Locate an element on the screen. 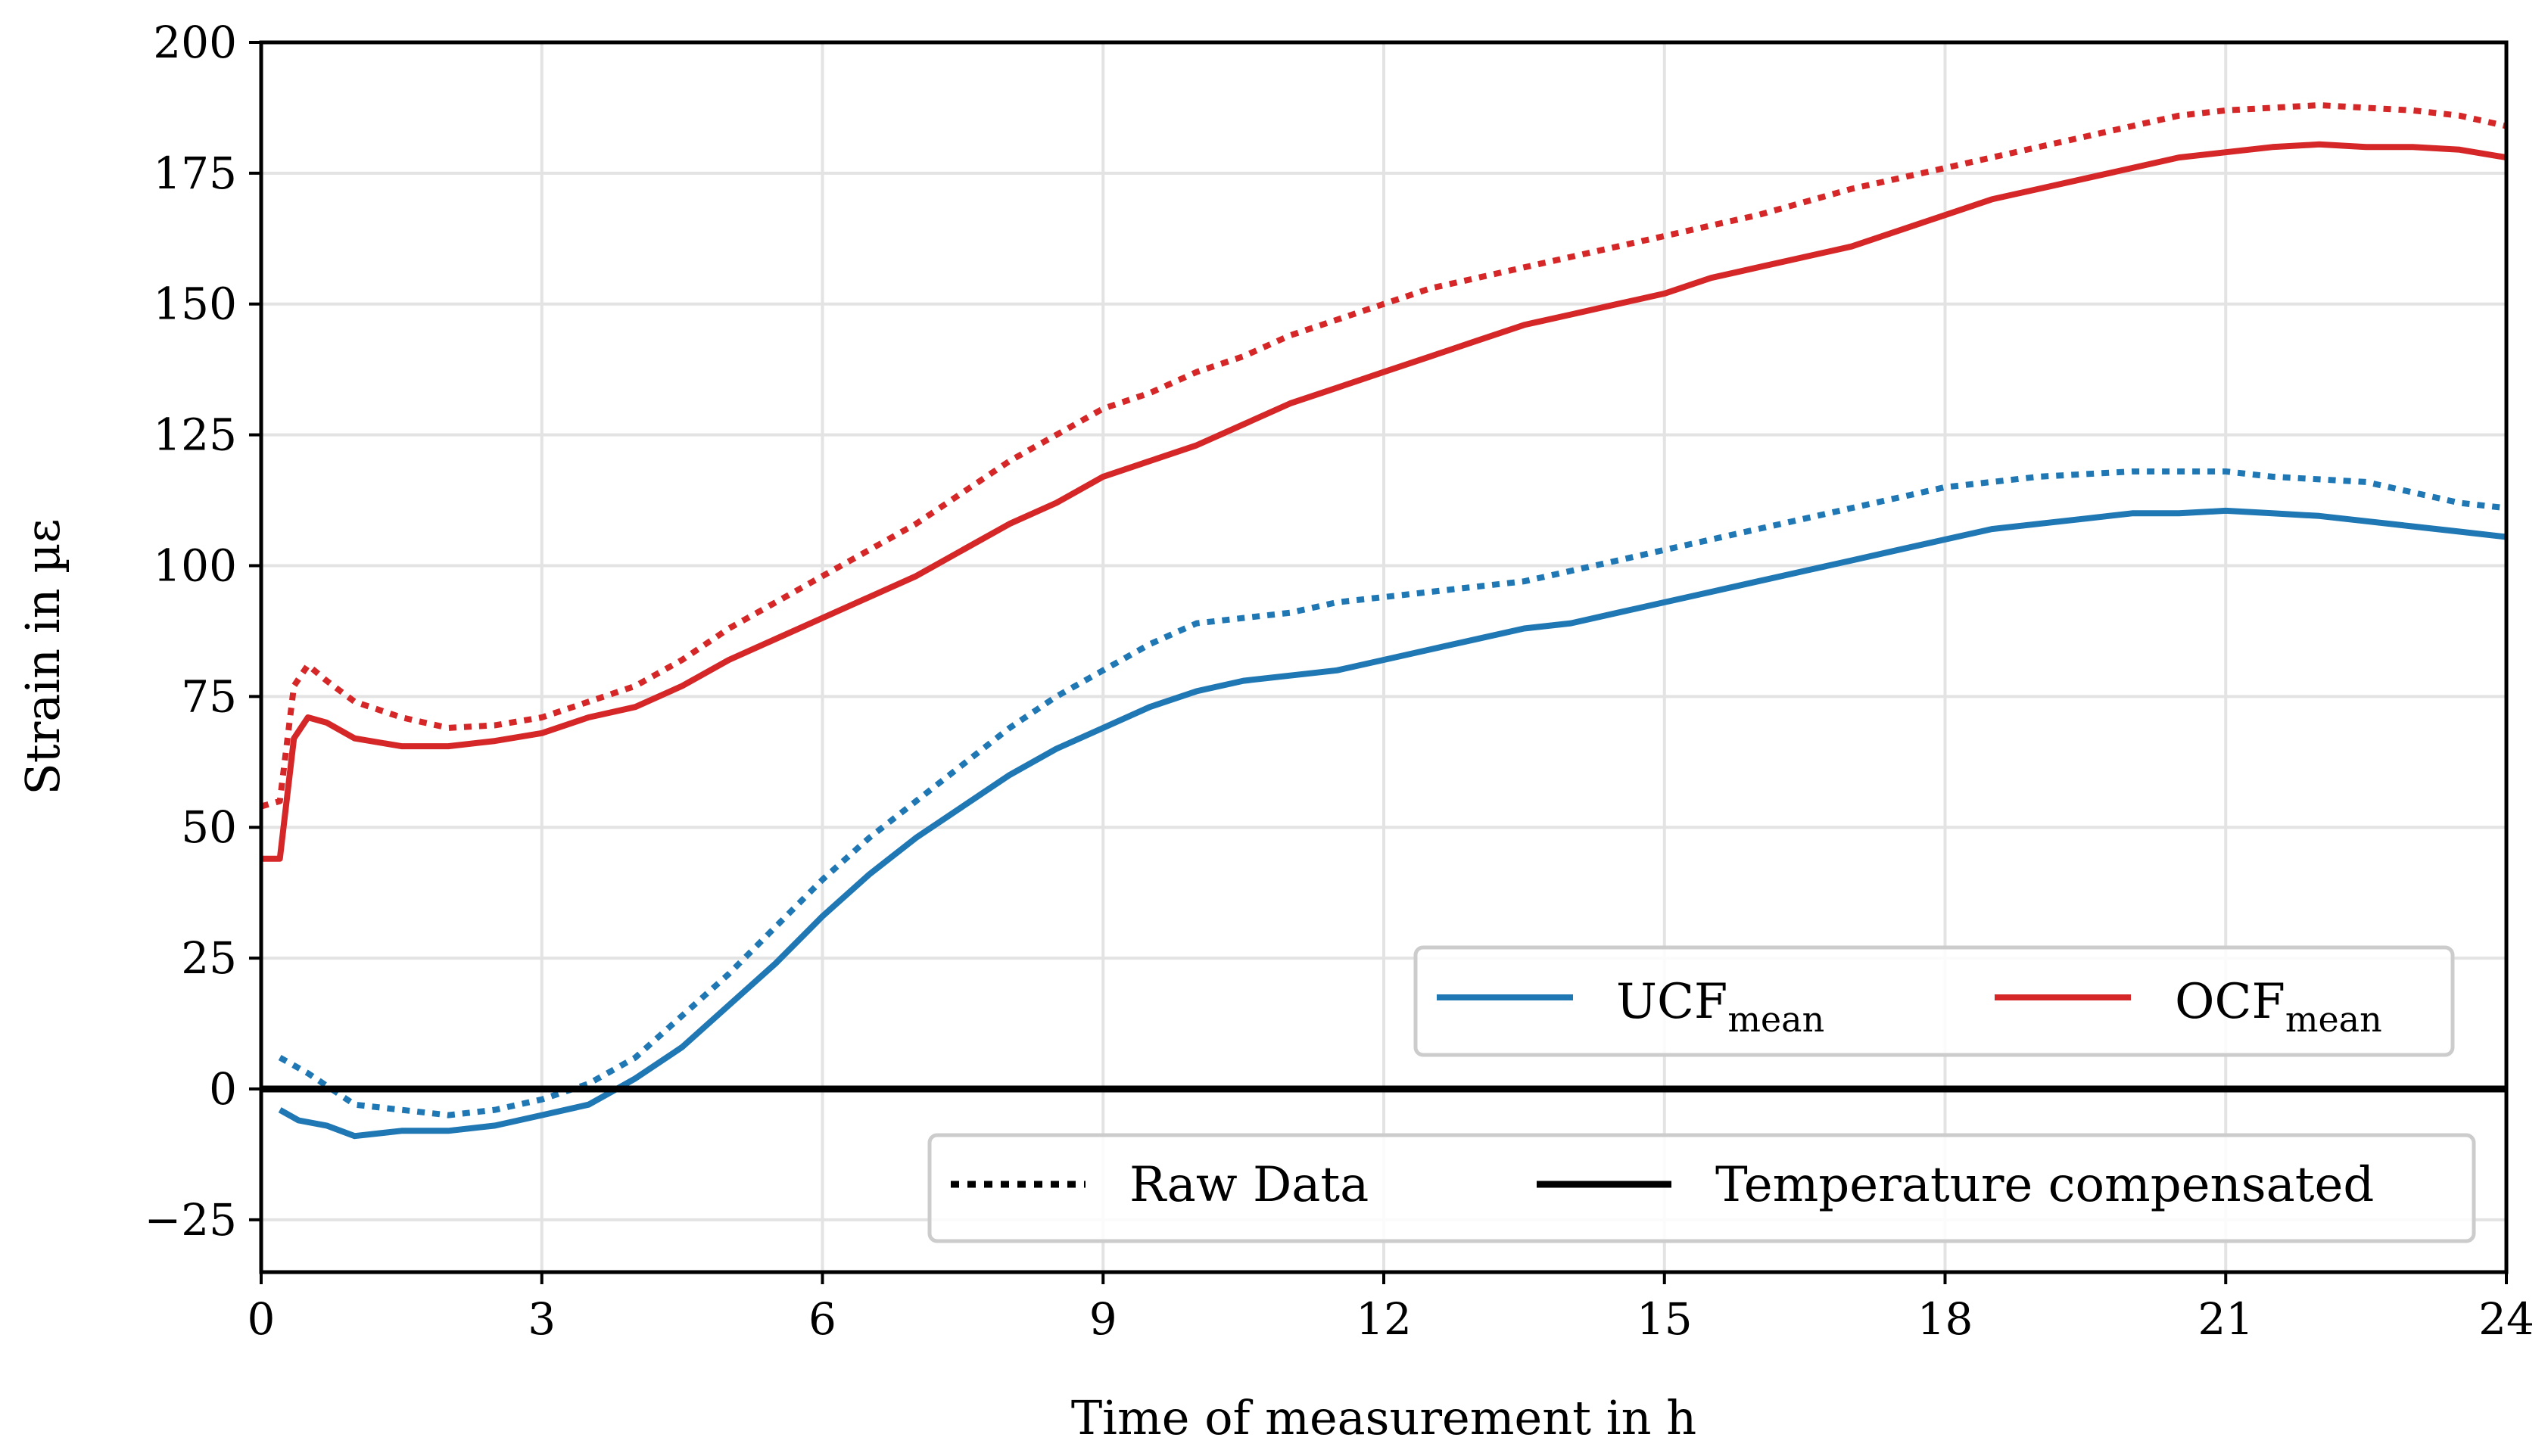  legend-style-box is located at coordinates (1701, 1188).